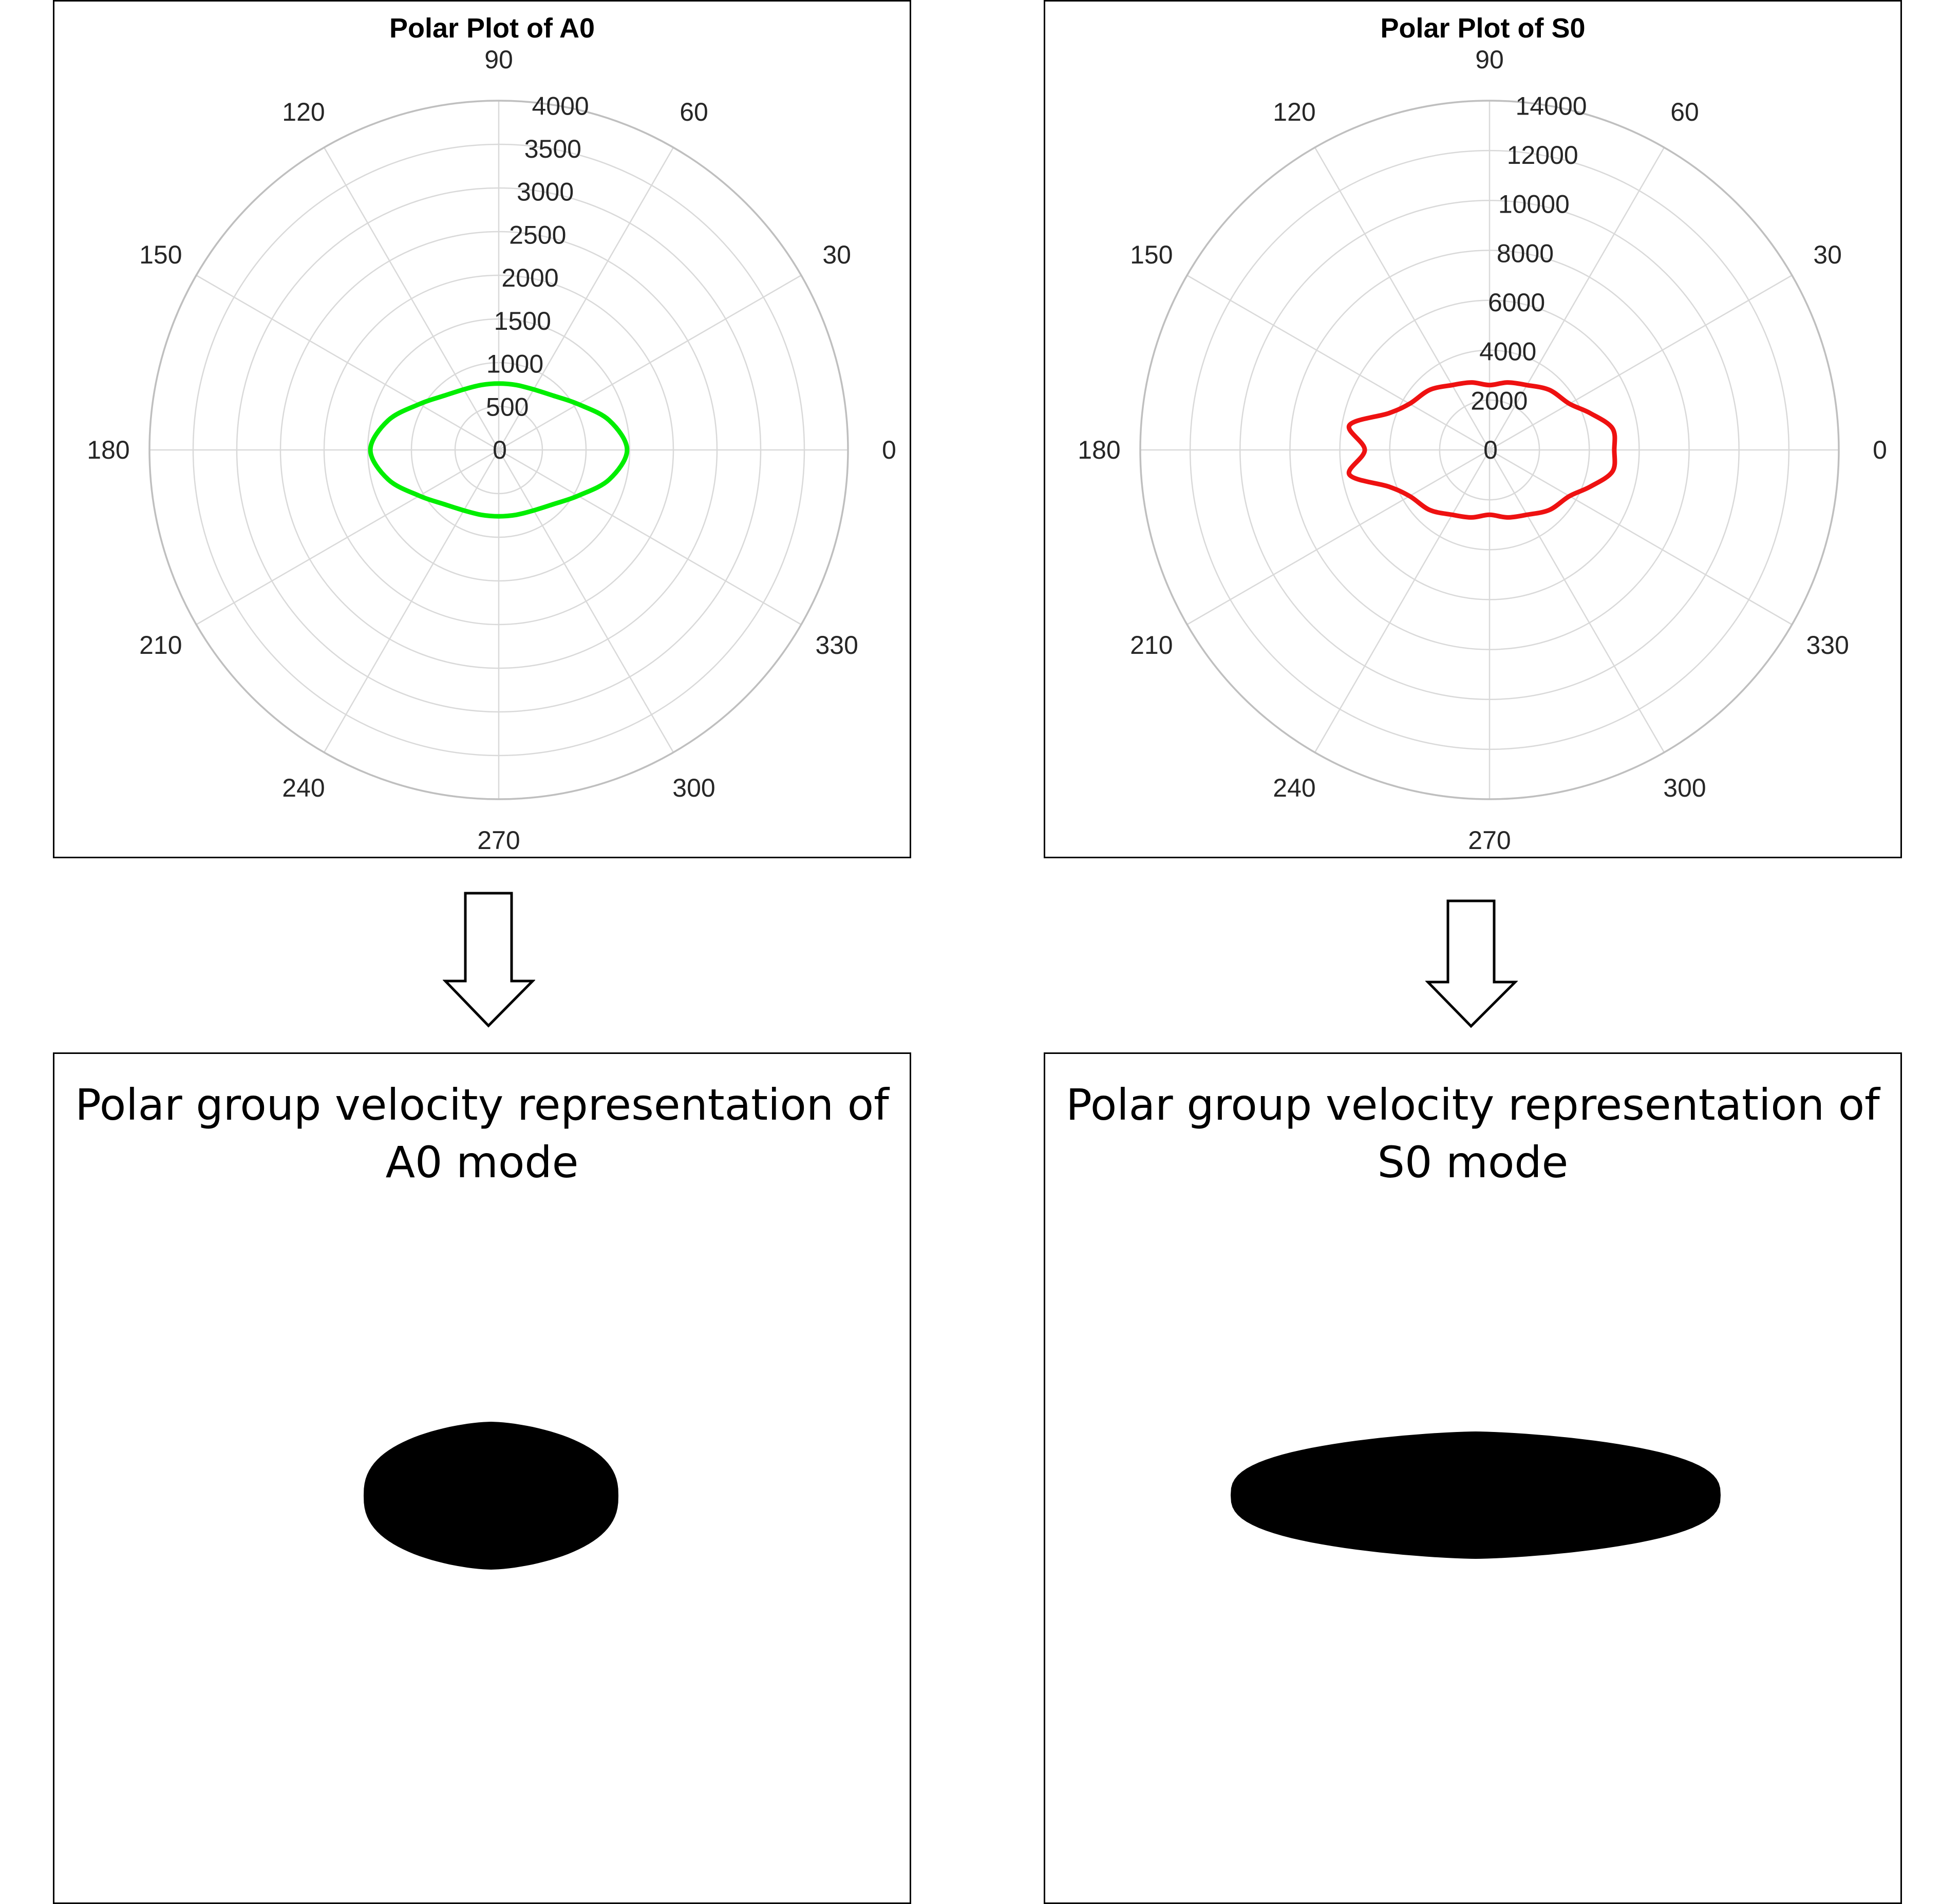  I want to click on s0-velocity-shape, so click(1476, 1495).